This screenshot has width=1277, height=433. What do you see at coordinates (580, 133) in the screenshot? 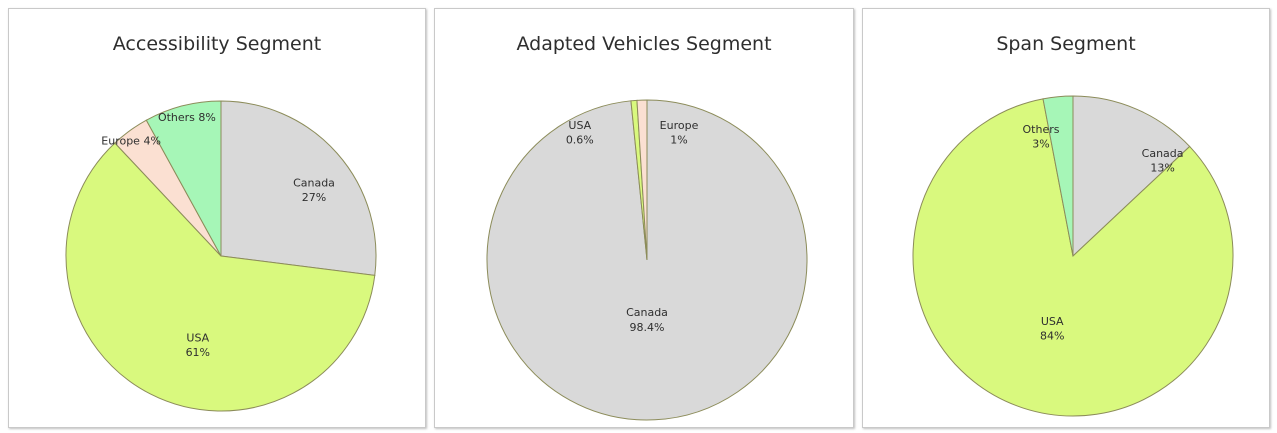
I see `slice-label-usa: USA 0.6%` at bounding box center [580, 133].